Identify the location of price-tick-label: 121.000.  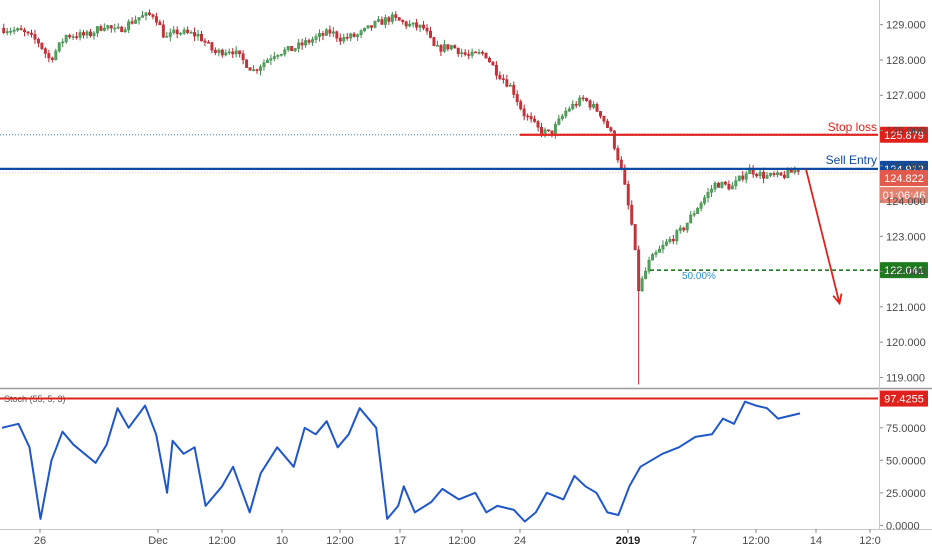
(906, 308).